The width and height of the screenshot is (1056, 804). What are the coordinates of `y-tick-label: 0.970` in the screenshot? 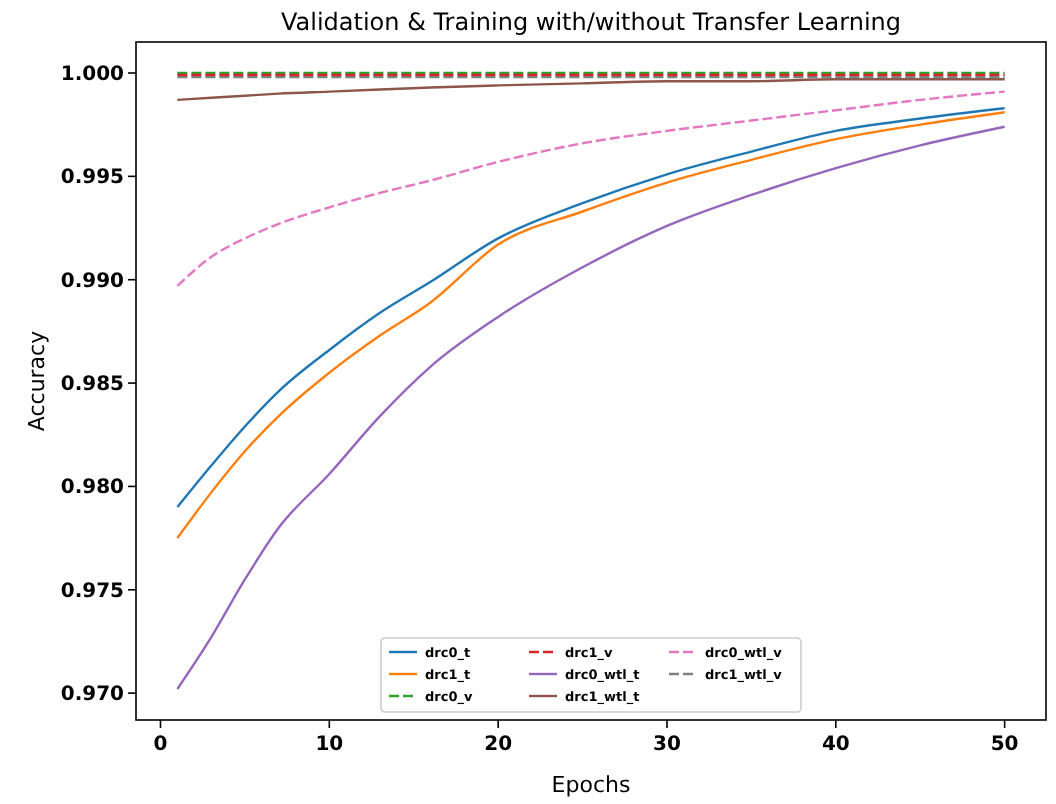 It's located at (92, 695).